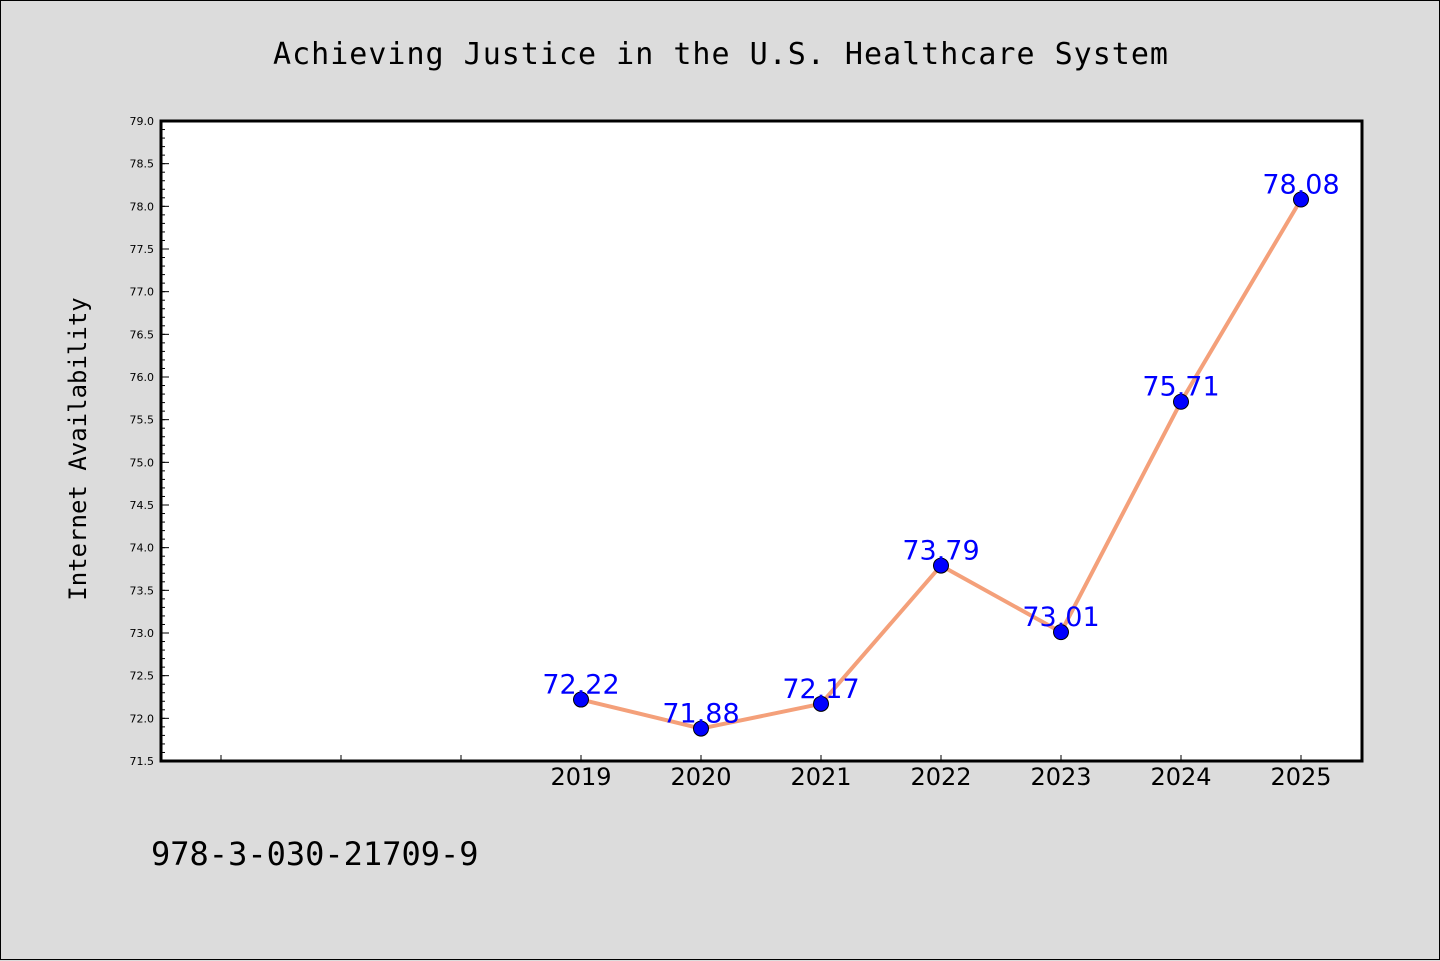 This screenshot has height=961, width=1440. I want to click on y-tick-label: 74.0, so click(142, 548).